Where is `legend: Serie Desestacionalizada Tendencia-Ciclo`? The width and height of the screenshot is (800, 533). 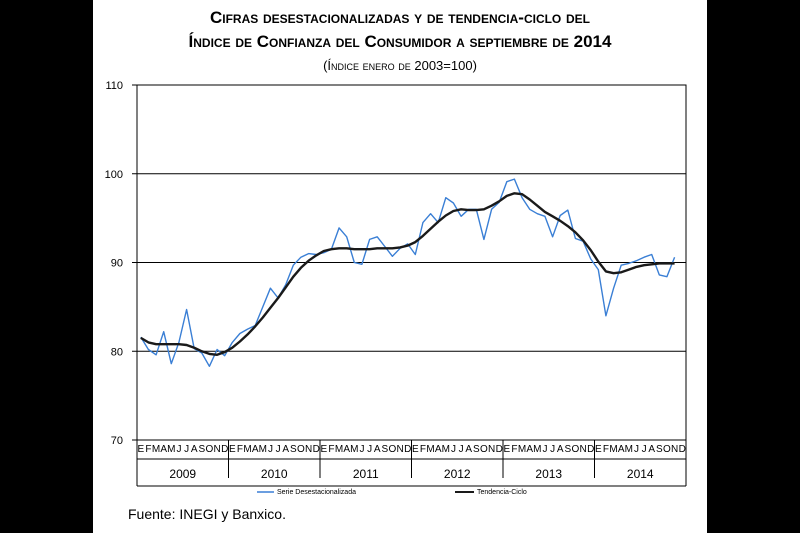 legend: Serie Desestacionalizada Tendencia-Ciclo is located at coordinates (392, 492).